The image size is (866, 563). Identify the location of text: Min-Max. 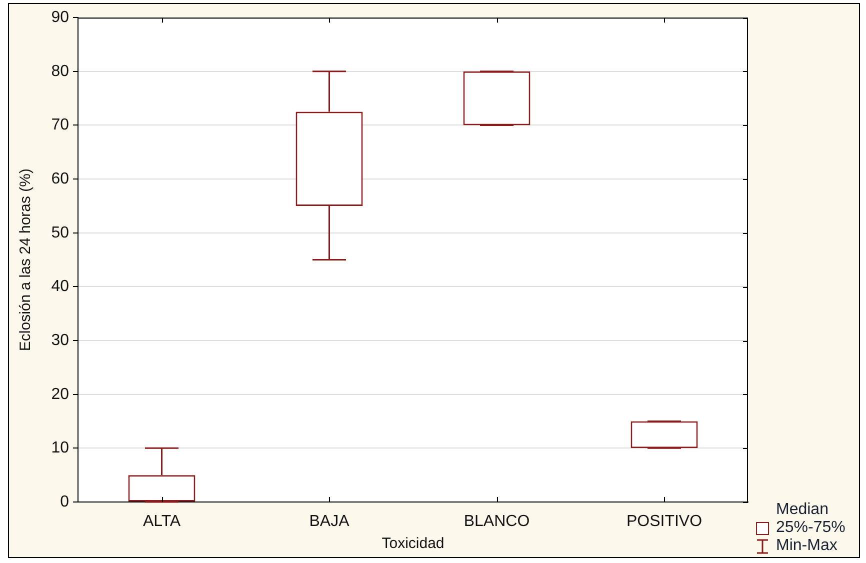
(807, 546).